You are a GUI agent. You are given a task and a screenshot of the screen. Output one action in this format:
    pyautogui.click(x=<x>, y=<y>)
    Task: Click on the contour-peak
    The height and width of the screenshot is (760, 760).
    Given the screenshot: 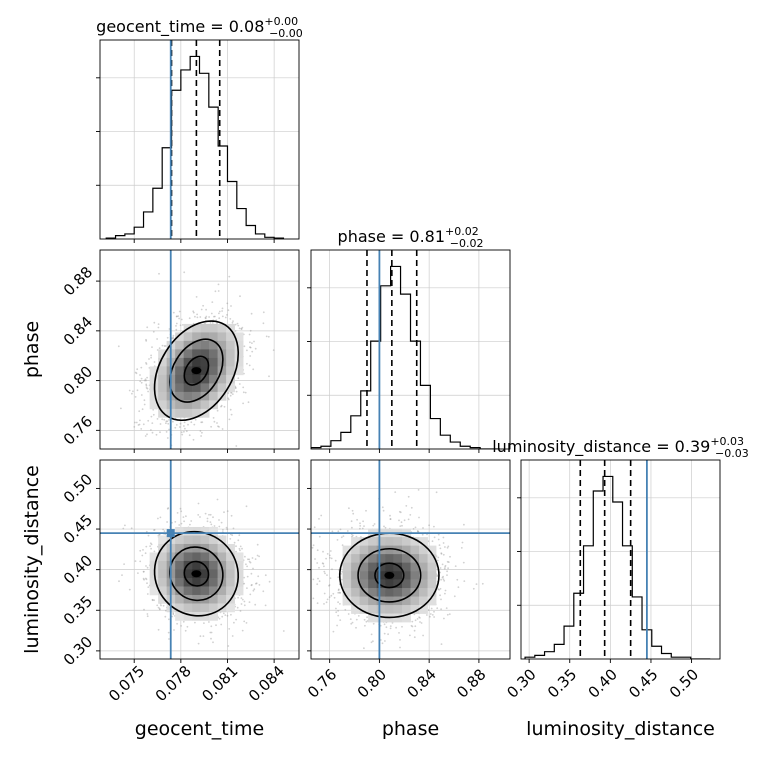 What is the action you would take?
    pyautogui.click(x=196, y=574)
    